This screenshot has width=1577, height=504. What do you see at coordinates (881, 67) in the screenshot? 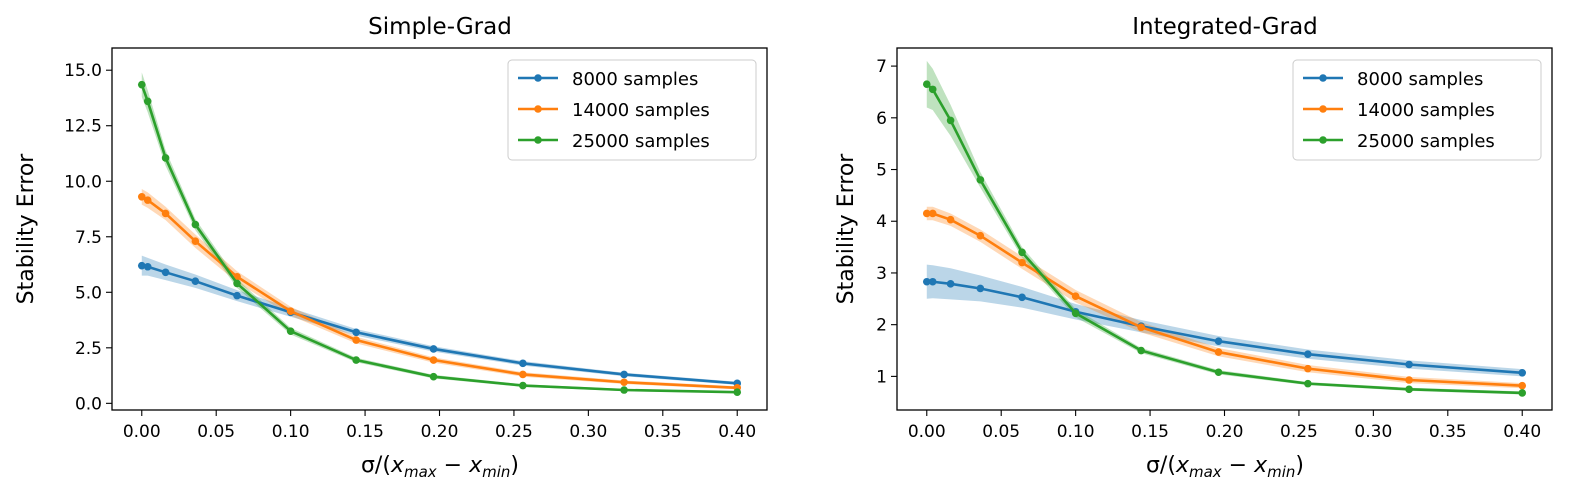
I see `y-tick-label: 7` at bounding box center [881, 67].